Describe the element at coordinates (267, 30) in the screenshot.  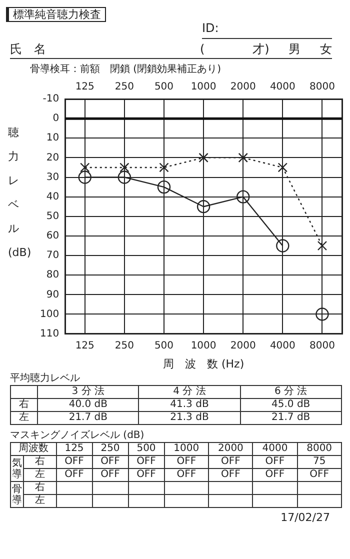
I see `text: ID:` at that location.